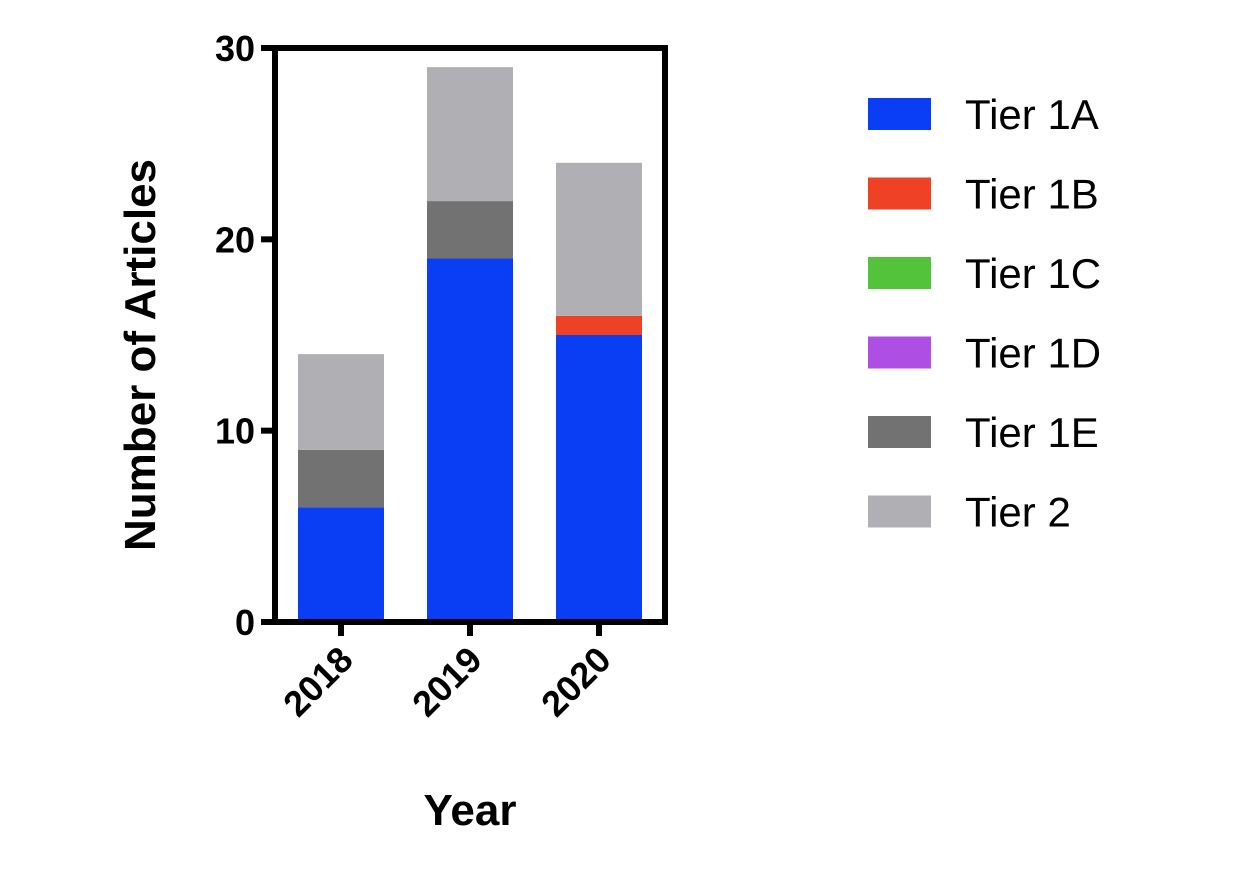  What do you see at coordinates (318, 682) in the screenshot?
I see `x-tick-label: 2018` at bounding box center [318, 682].